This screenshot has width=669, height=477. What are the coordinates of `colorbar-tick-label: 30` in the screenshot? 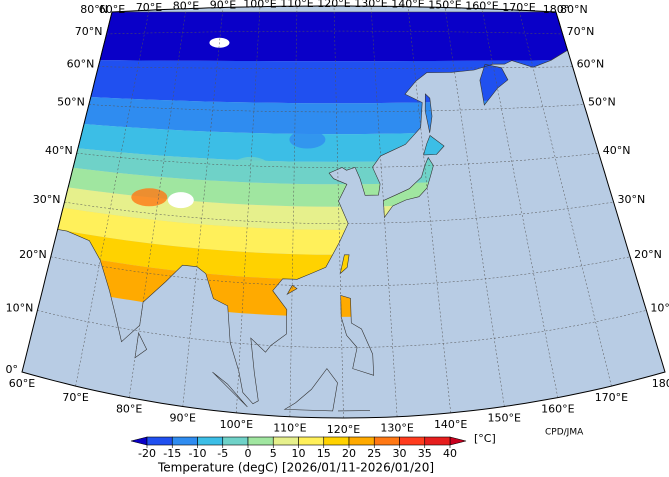 It's located at (400, 453).